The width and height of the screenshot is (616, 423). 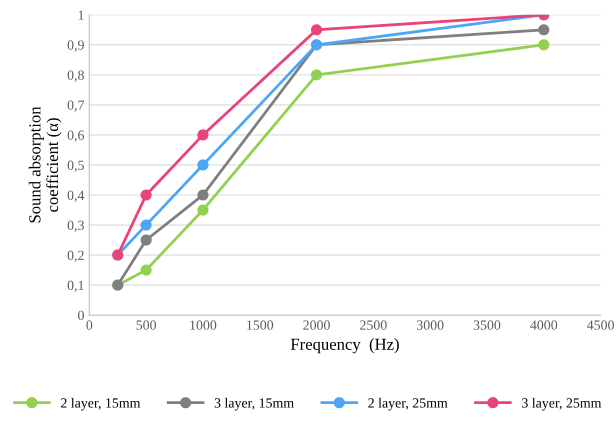 What do you see at coordinates (76, 256) in the screenshot?
I see `y-tick-label: 0,2` at bounding box center [76, 256].